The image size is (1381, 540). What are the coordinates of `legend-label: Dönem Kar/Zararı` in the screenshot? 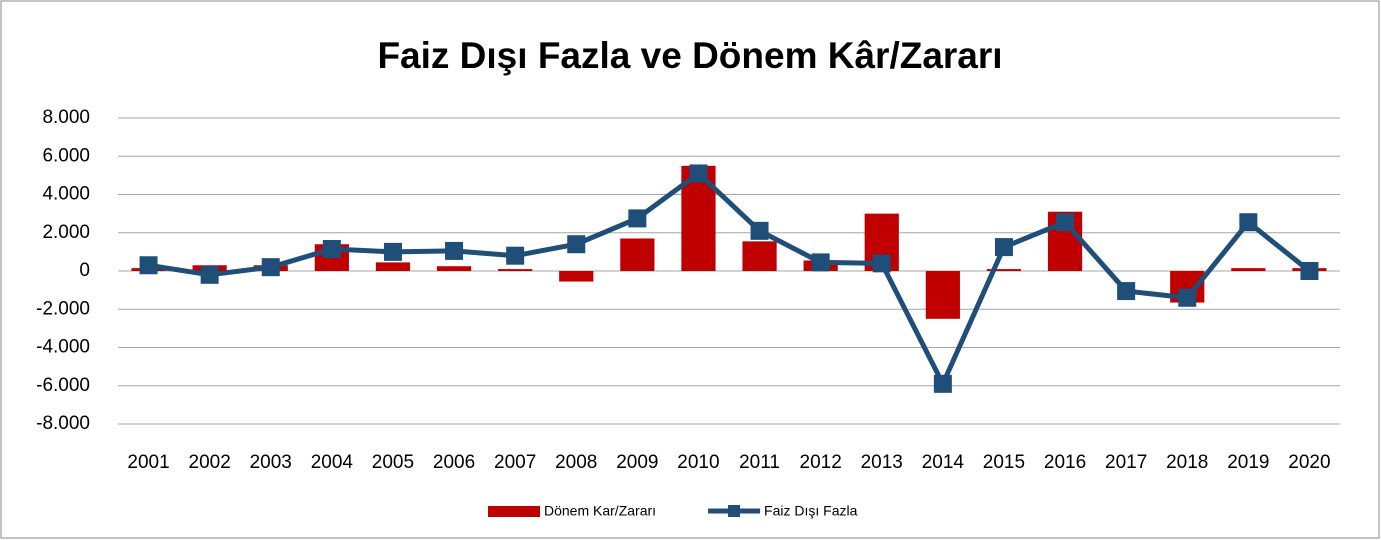 It's located at (600, 511).